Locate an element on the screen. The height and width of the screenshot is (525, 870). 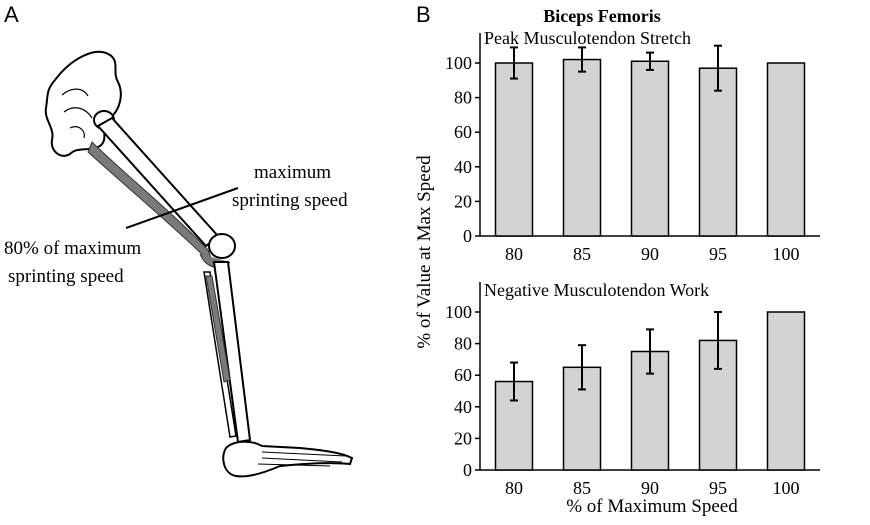
annotation-max-line2: sprinting speed is located at coordinates (290, 200).